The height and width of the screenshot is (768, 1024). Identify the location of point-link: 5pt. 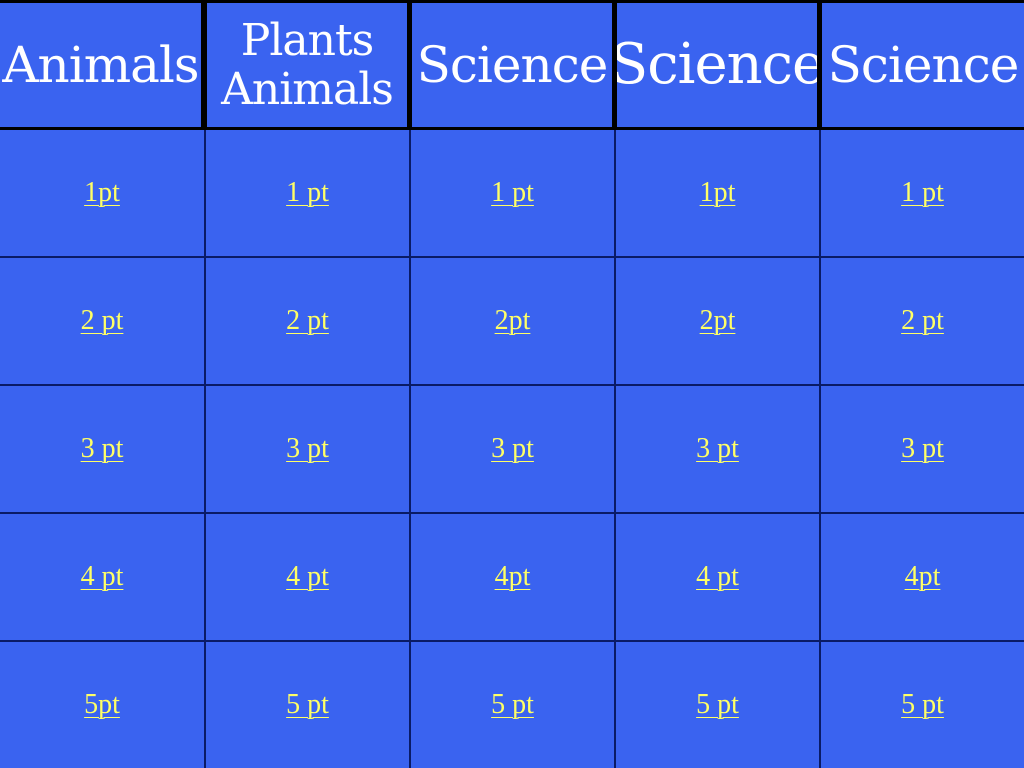
(102, 704).